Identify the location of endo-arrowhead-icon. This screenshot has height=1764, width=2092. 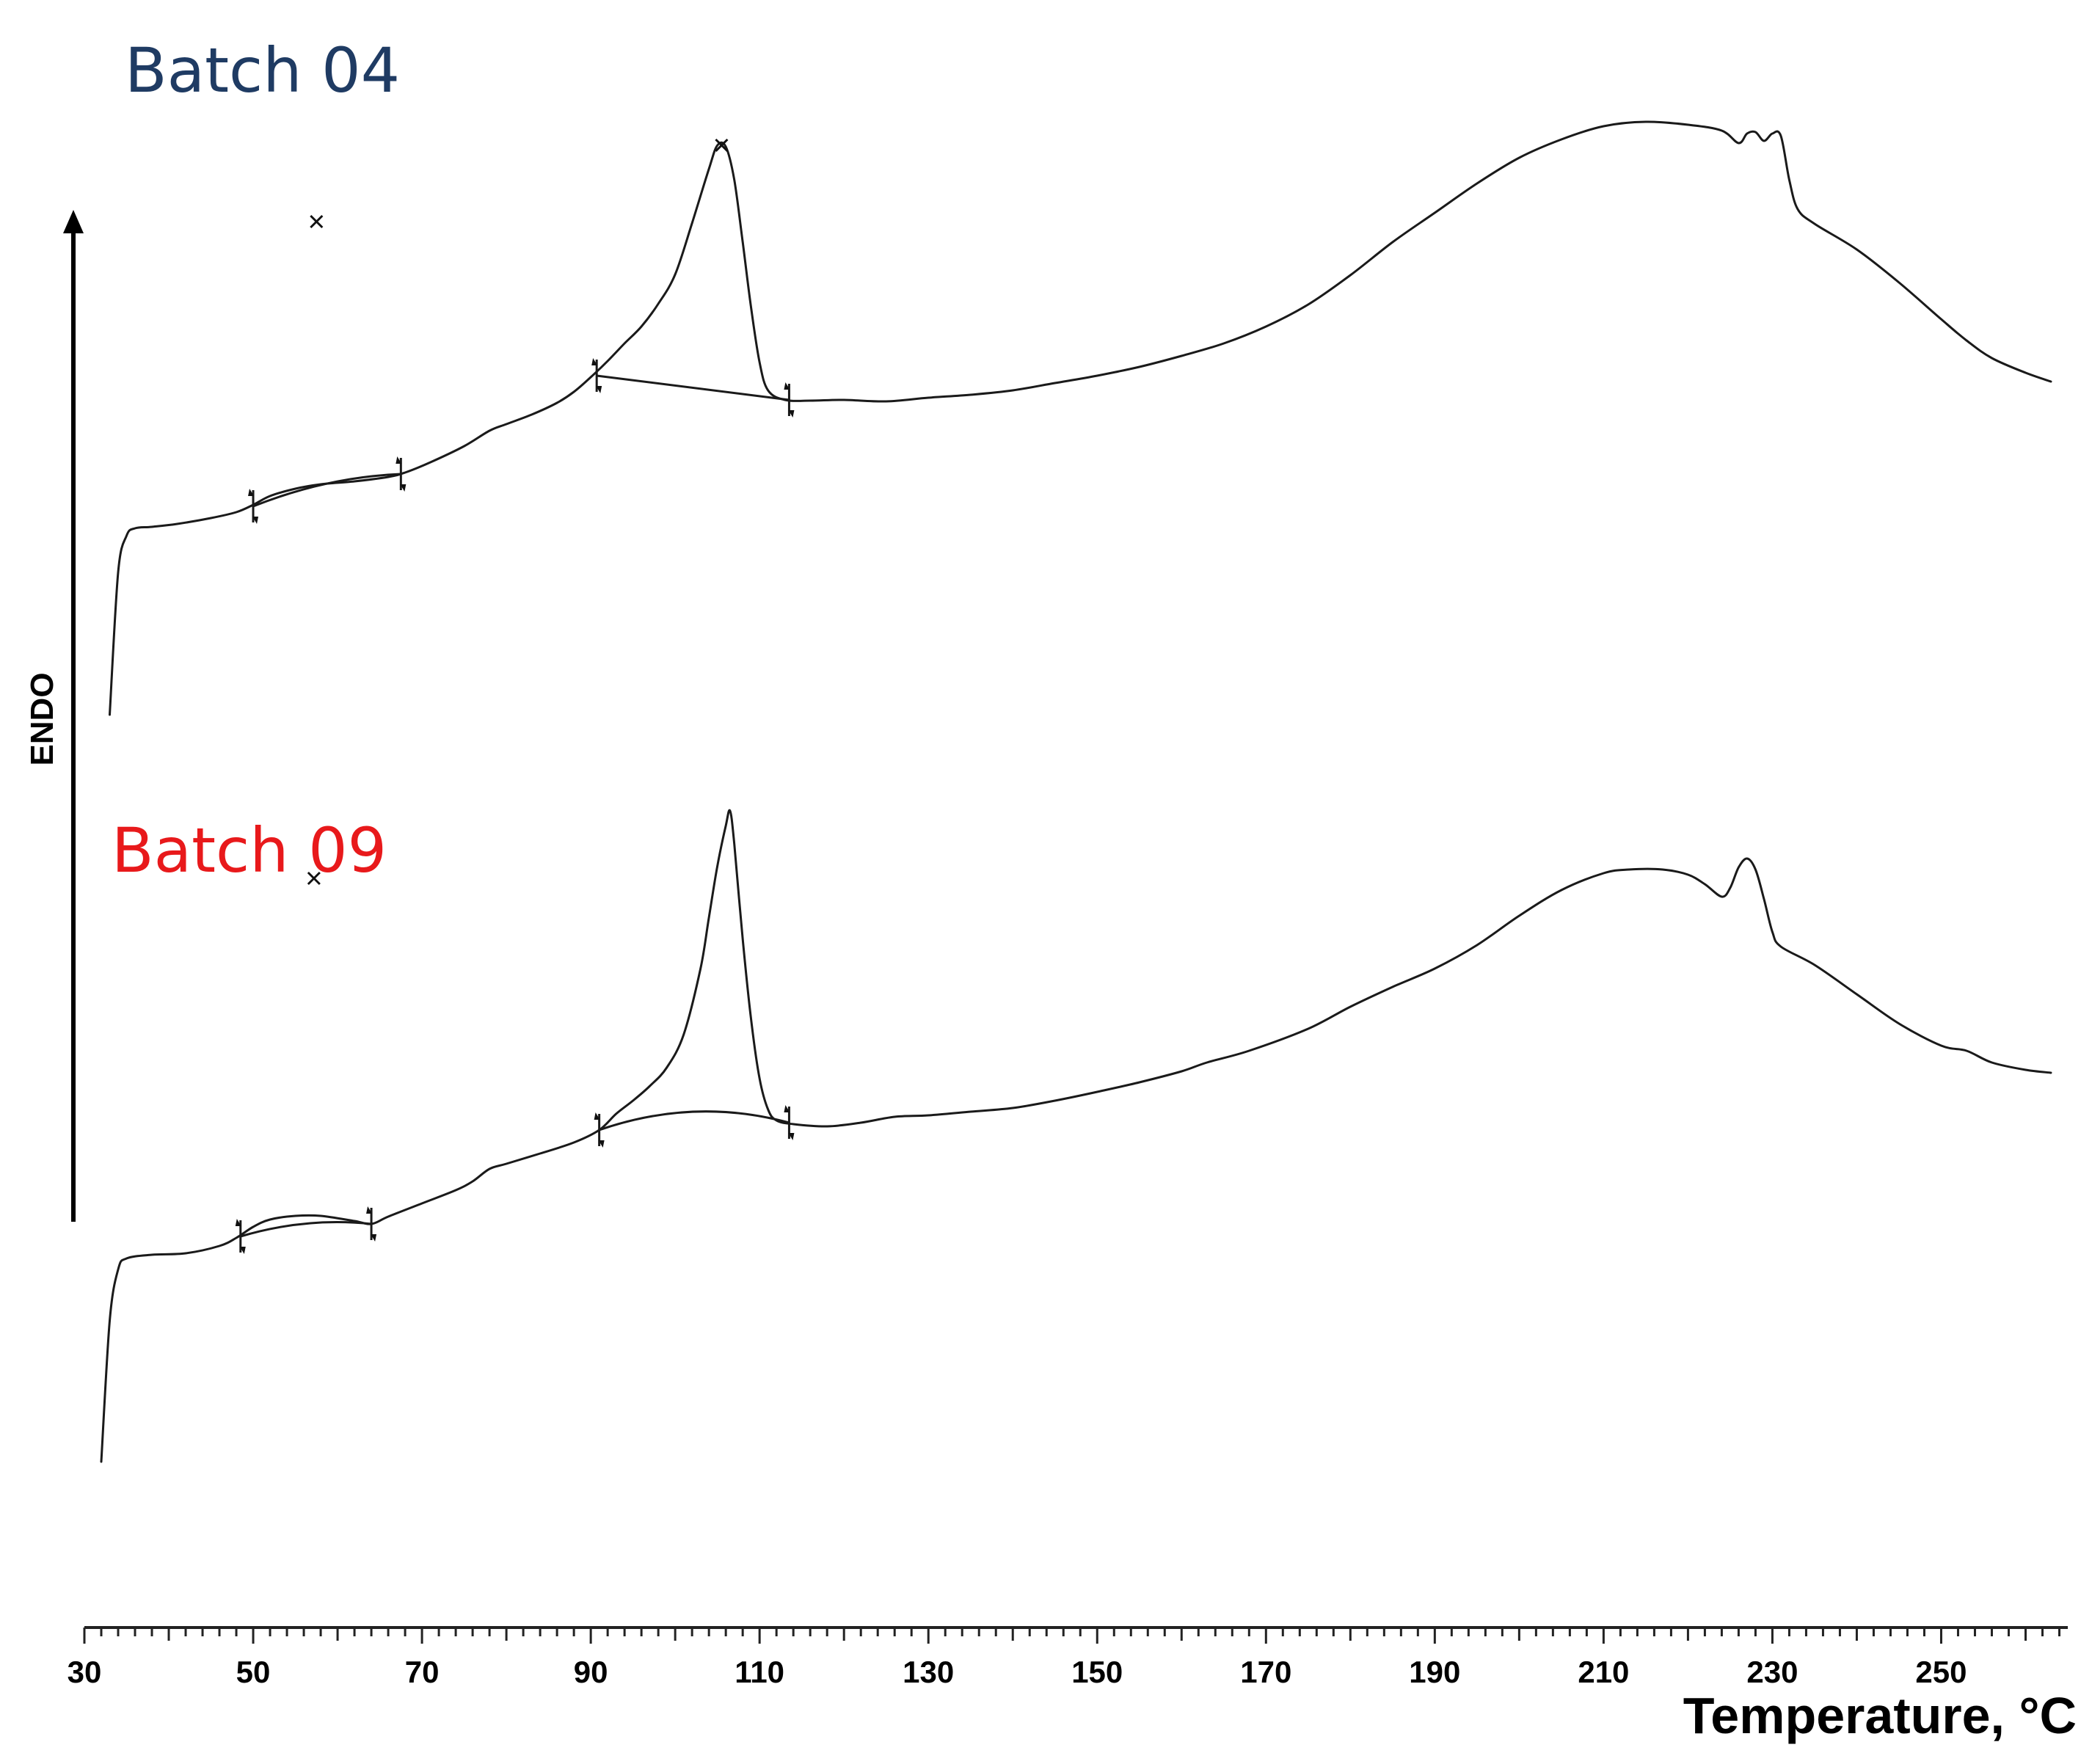
(74, 222).